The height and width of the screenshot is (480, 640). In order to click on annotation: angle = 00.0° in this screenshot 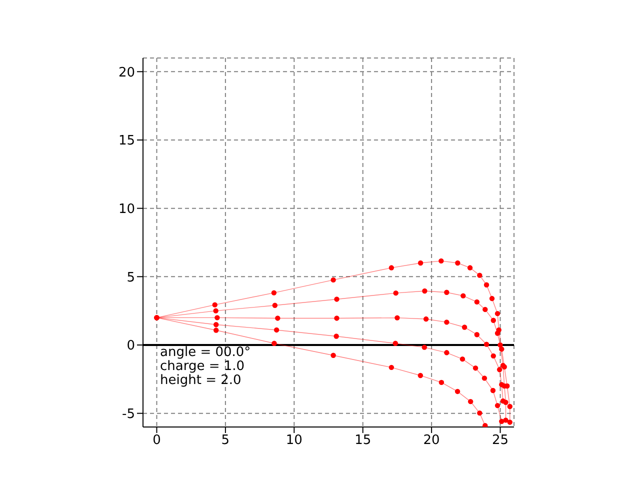, I will do `click(205, 352)`.